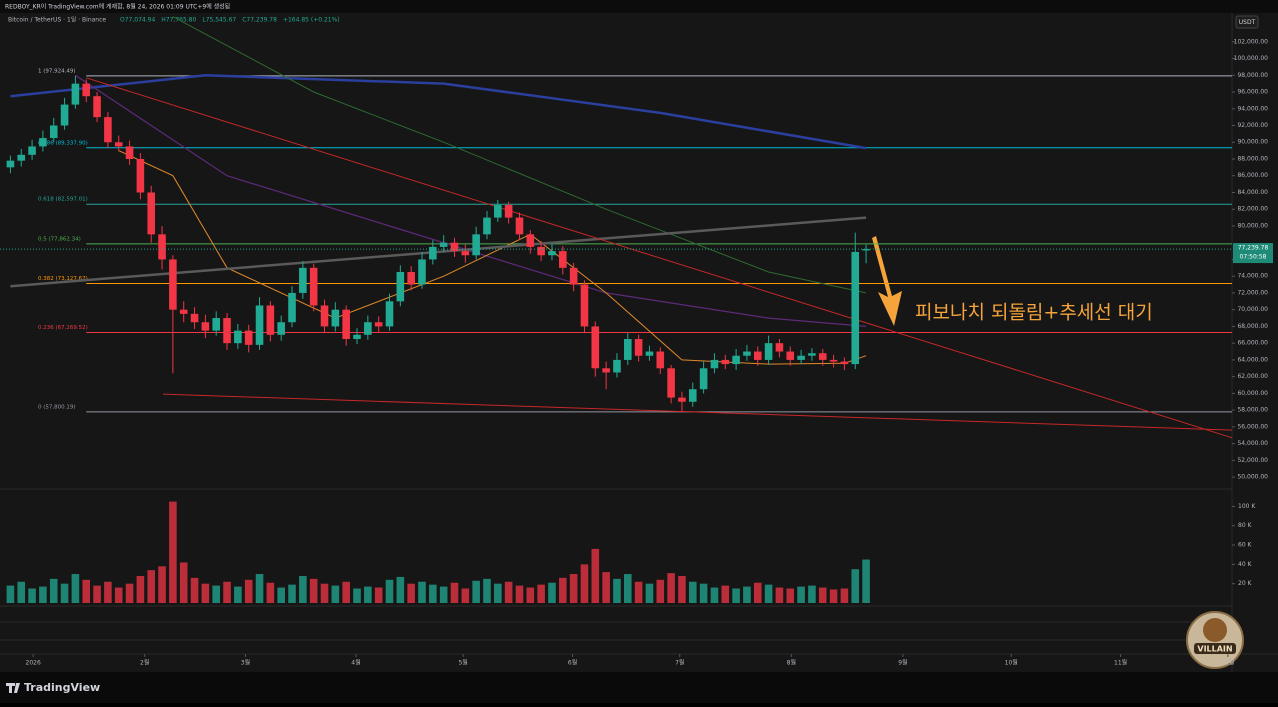 The image size is (1278, 707). I want to click on y-tick-label: 94,000.00, so click(1252, 108).